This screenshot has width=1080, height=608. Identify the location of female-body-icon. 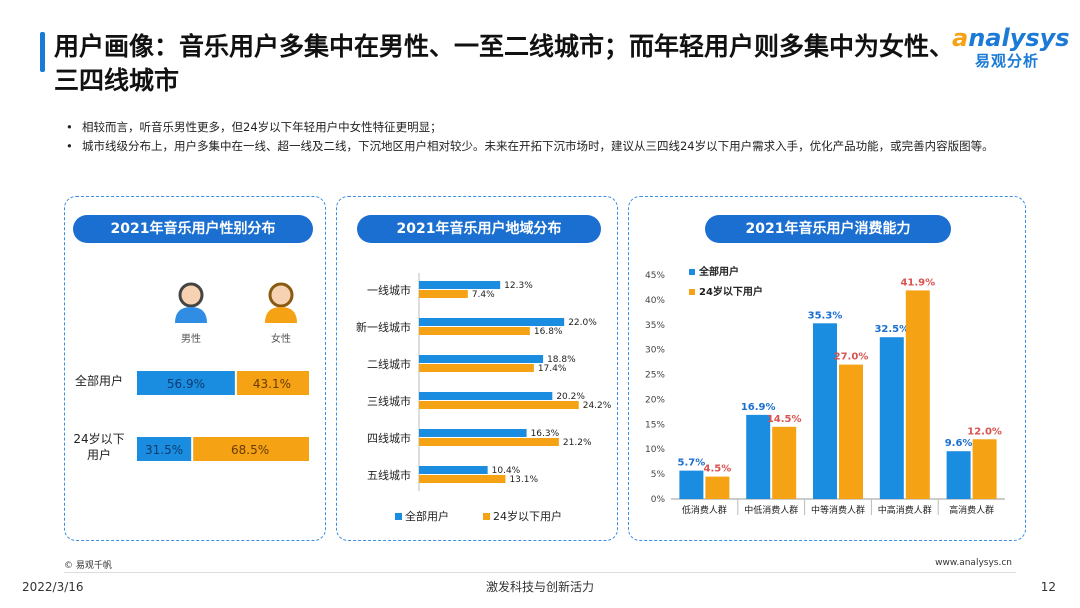
(281, 315).